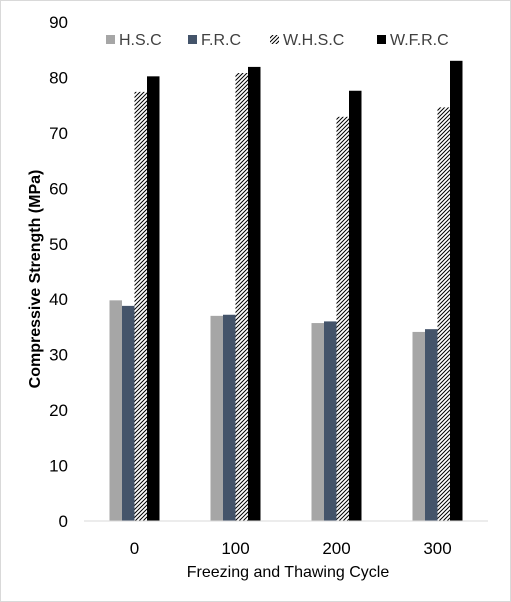  I want to click on legend: H.S.C F.R.C W.H.S.C W.F.R.C, so click(277, 40).